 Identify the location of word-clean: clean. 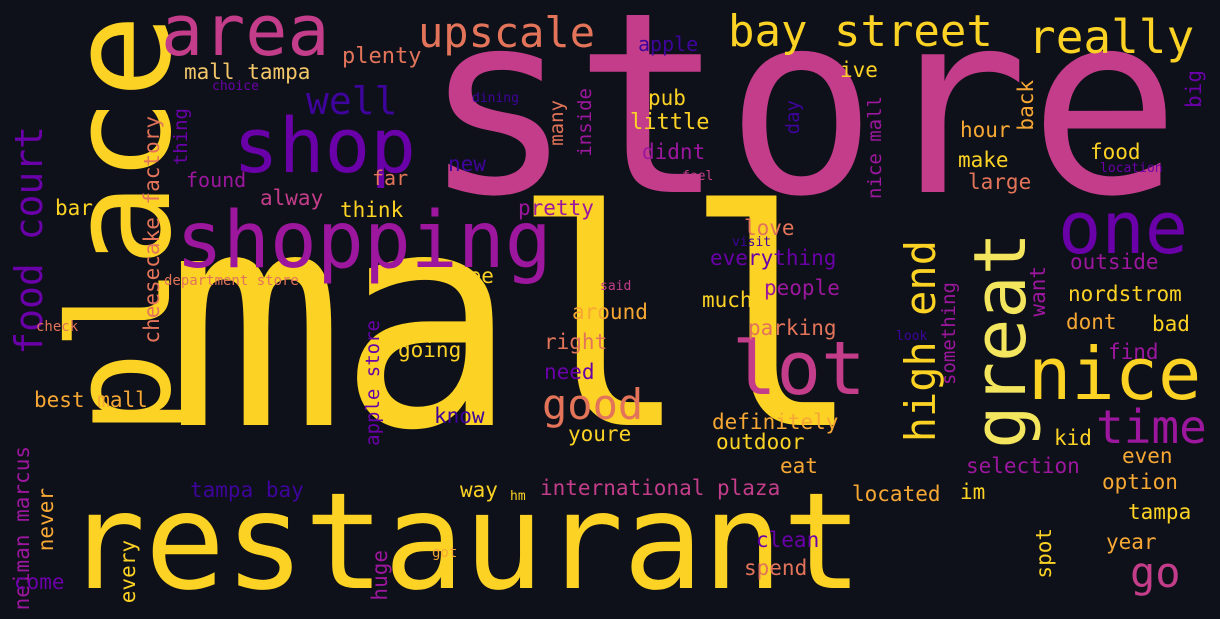
(788, 540).